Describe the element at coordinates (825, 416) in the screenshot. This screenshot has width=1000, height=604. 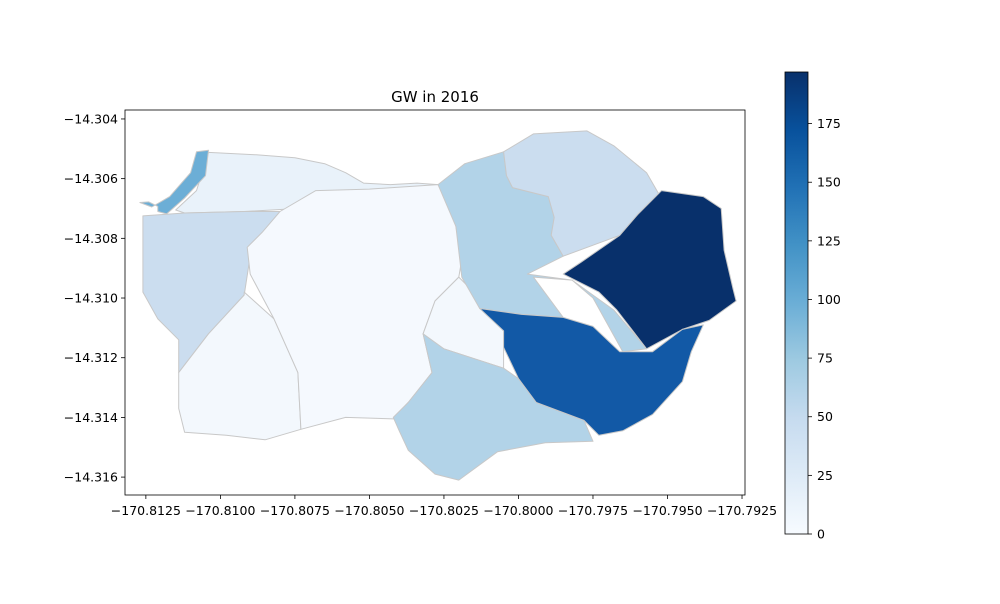
I see `colorbar-tick-label: 50` at that location.